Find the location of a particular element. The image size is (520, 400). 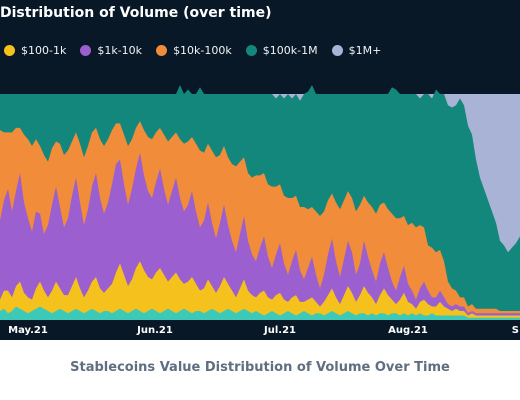

x-tick-label: Jul.21 is located at coordinates (279, 330).